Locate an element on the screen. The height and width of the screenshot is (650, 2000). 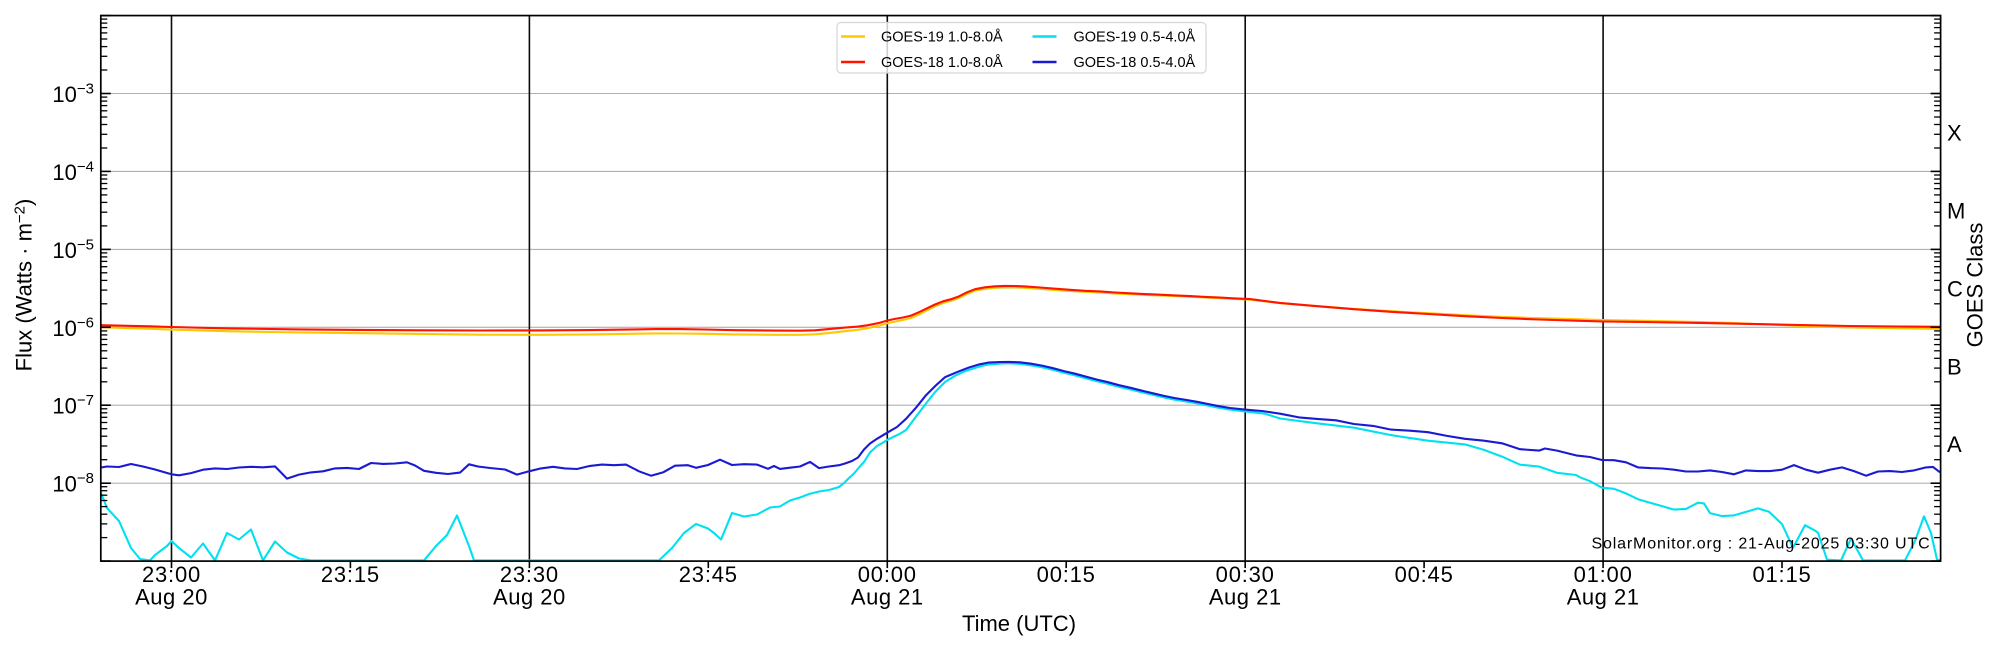
svg-text: 23:15 is located at coordinates (350, 574).